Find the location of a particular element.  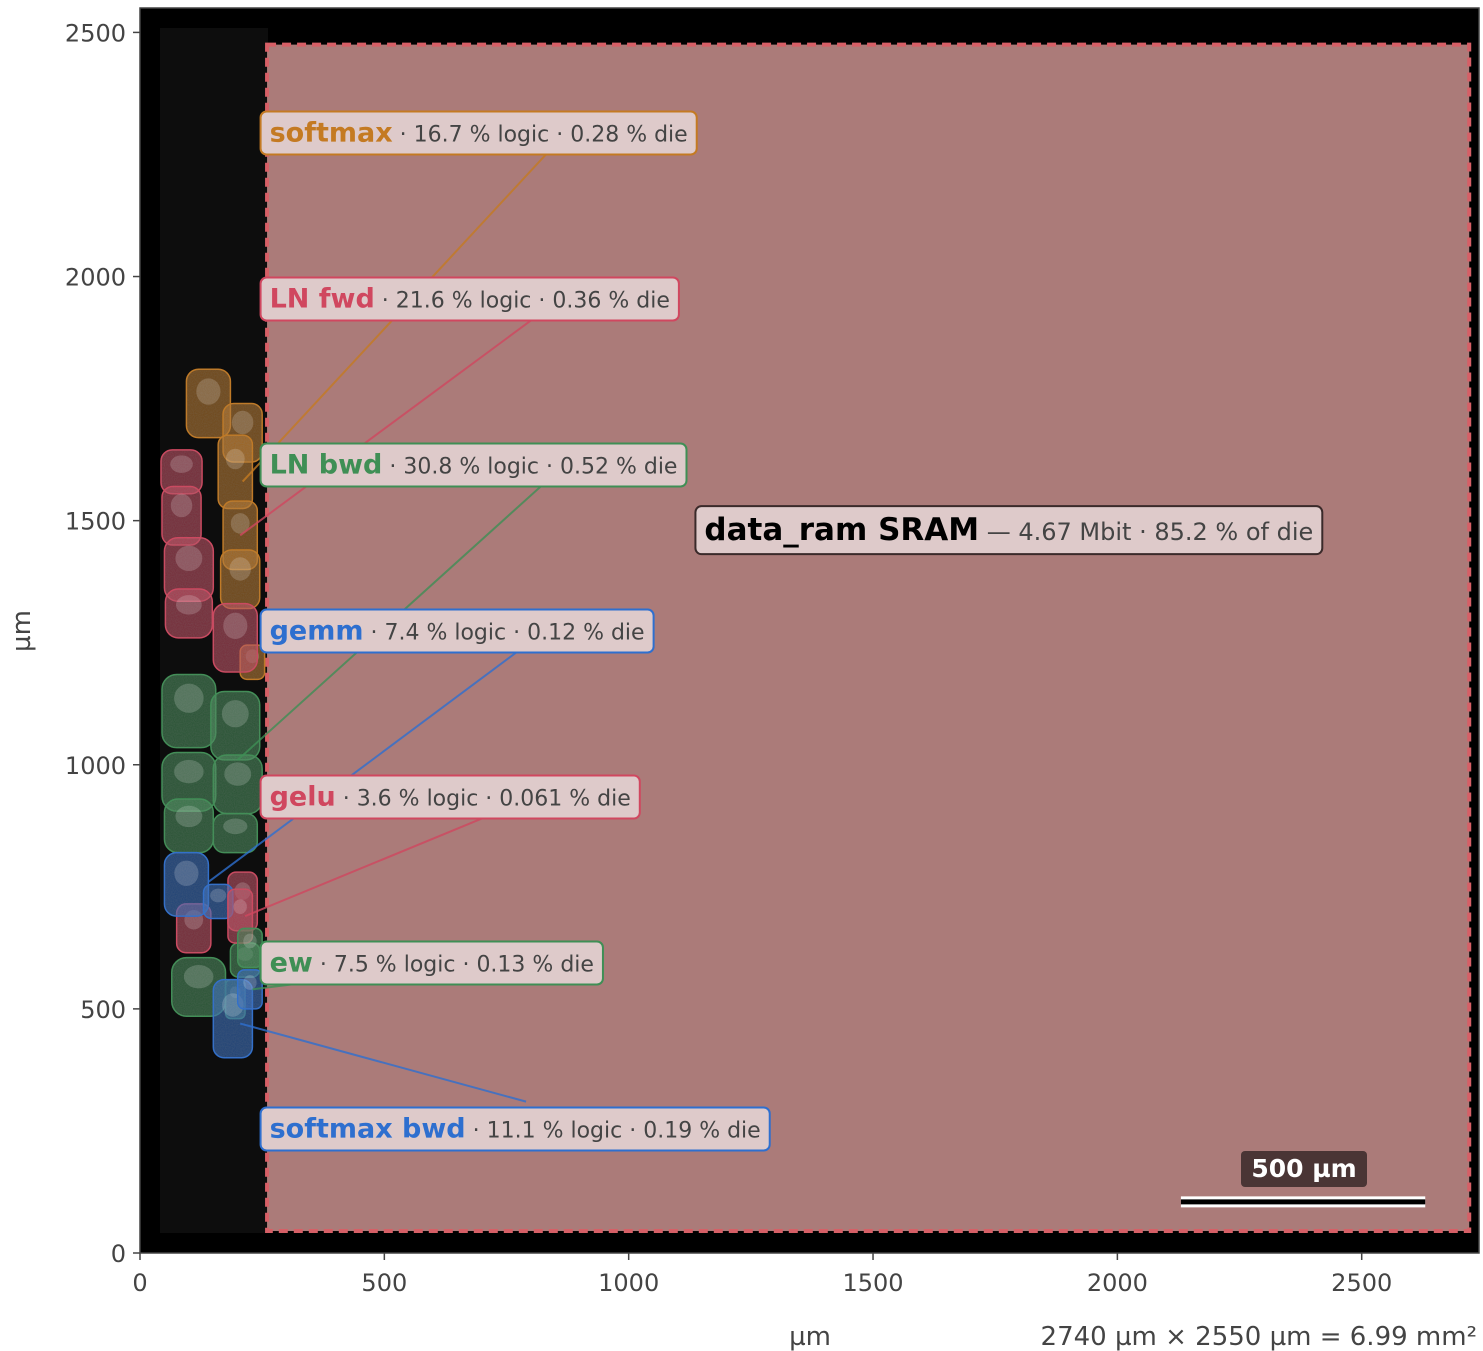

module-cells-ln-bwd is located at coordinates (212, 845).